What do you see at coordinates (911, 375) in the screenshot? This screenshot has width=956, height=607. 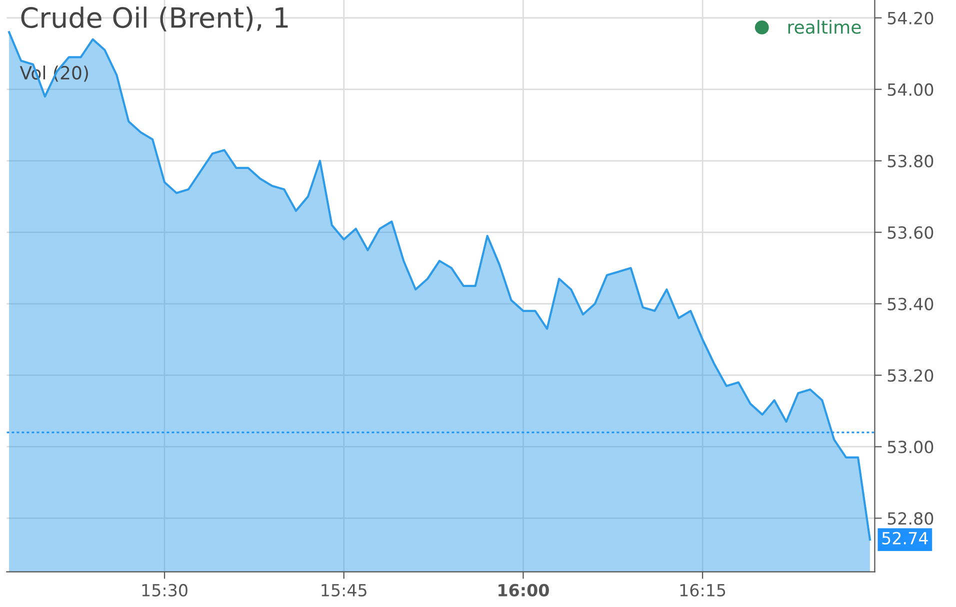 I see `y-tick-label: 53.20` at bounding box center [911, 375].